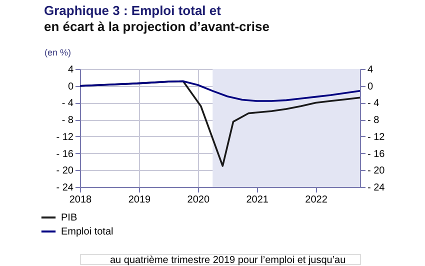 This screenshot has width=425, height=266. Describe the element at coordinates (68, 104) in the screenshot. I see `y-tick-label: - 4` at that location.